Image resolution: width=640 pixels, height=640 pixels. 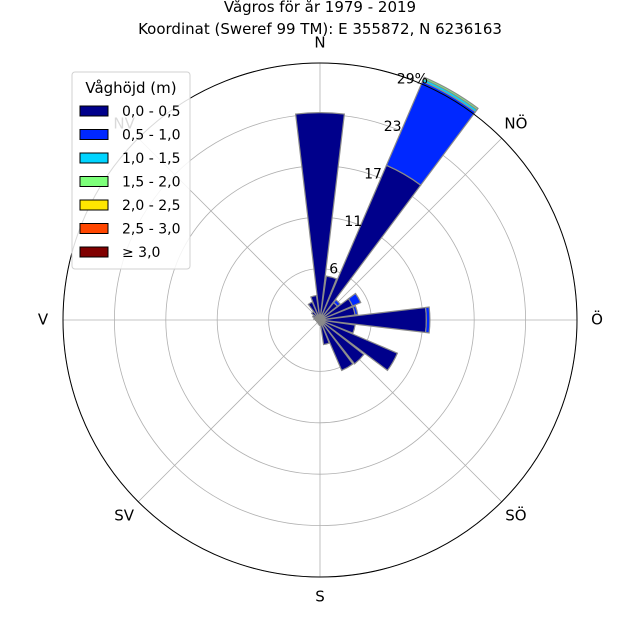 I want to click on direction-label: NÖ, so click(x=515, y=123).